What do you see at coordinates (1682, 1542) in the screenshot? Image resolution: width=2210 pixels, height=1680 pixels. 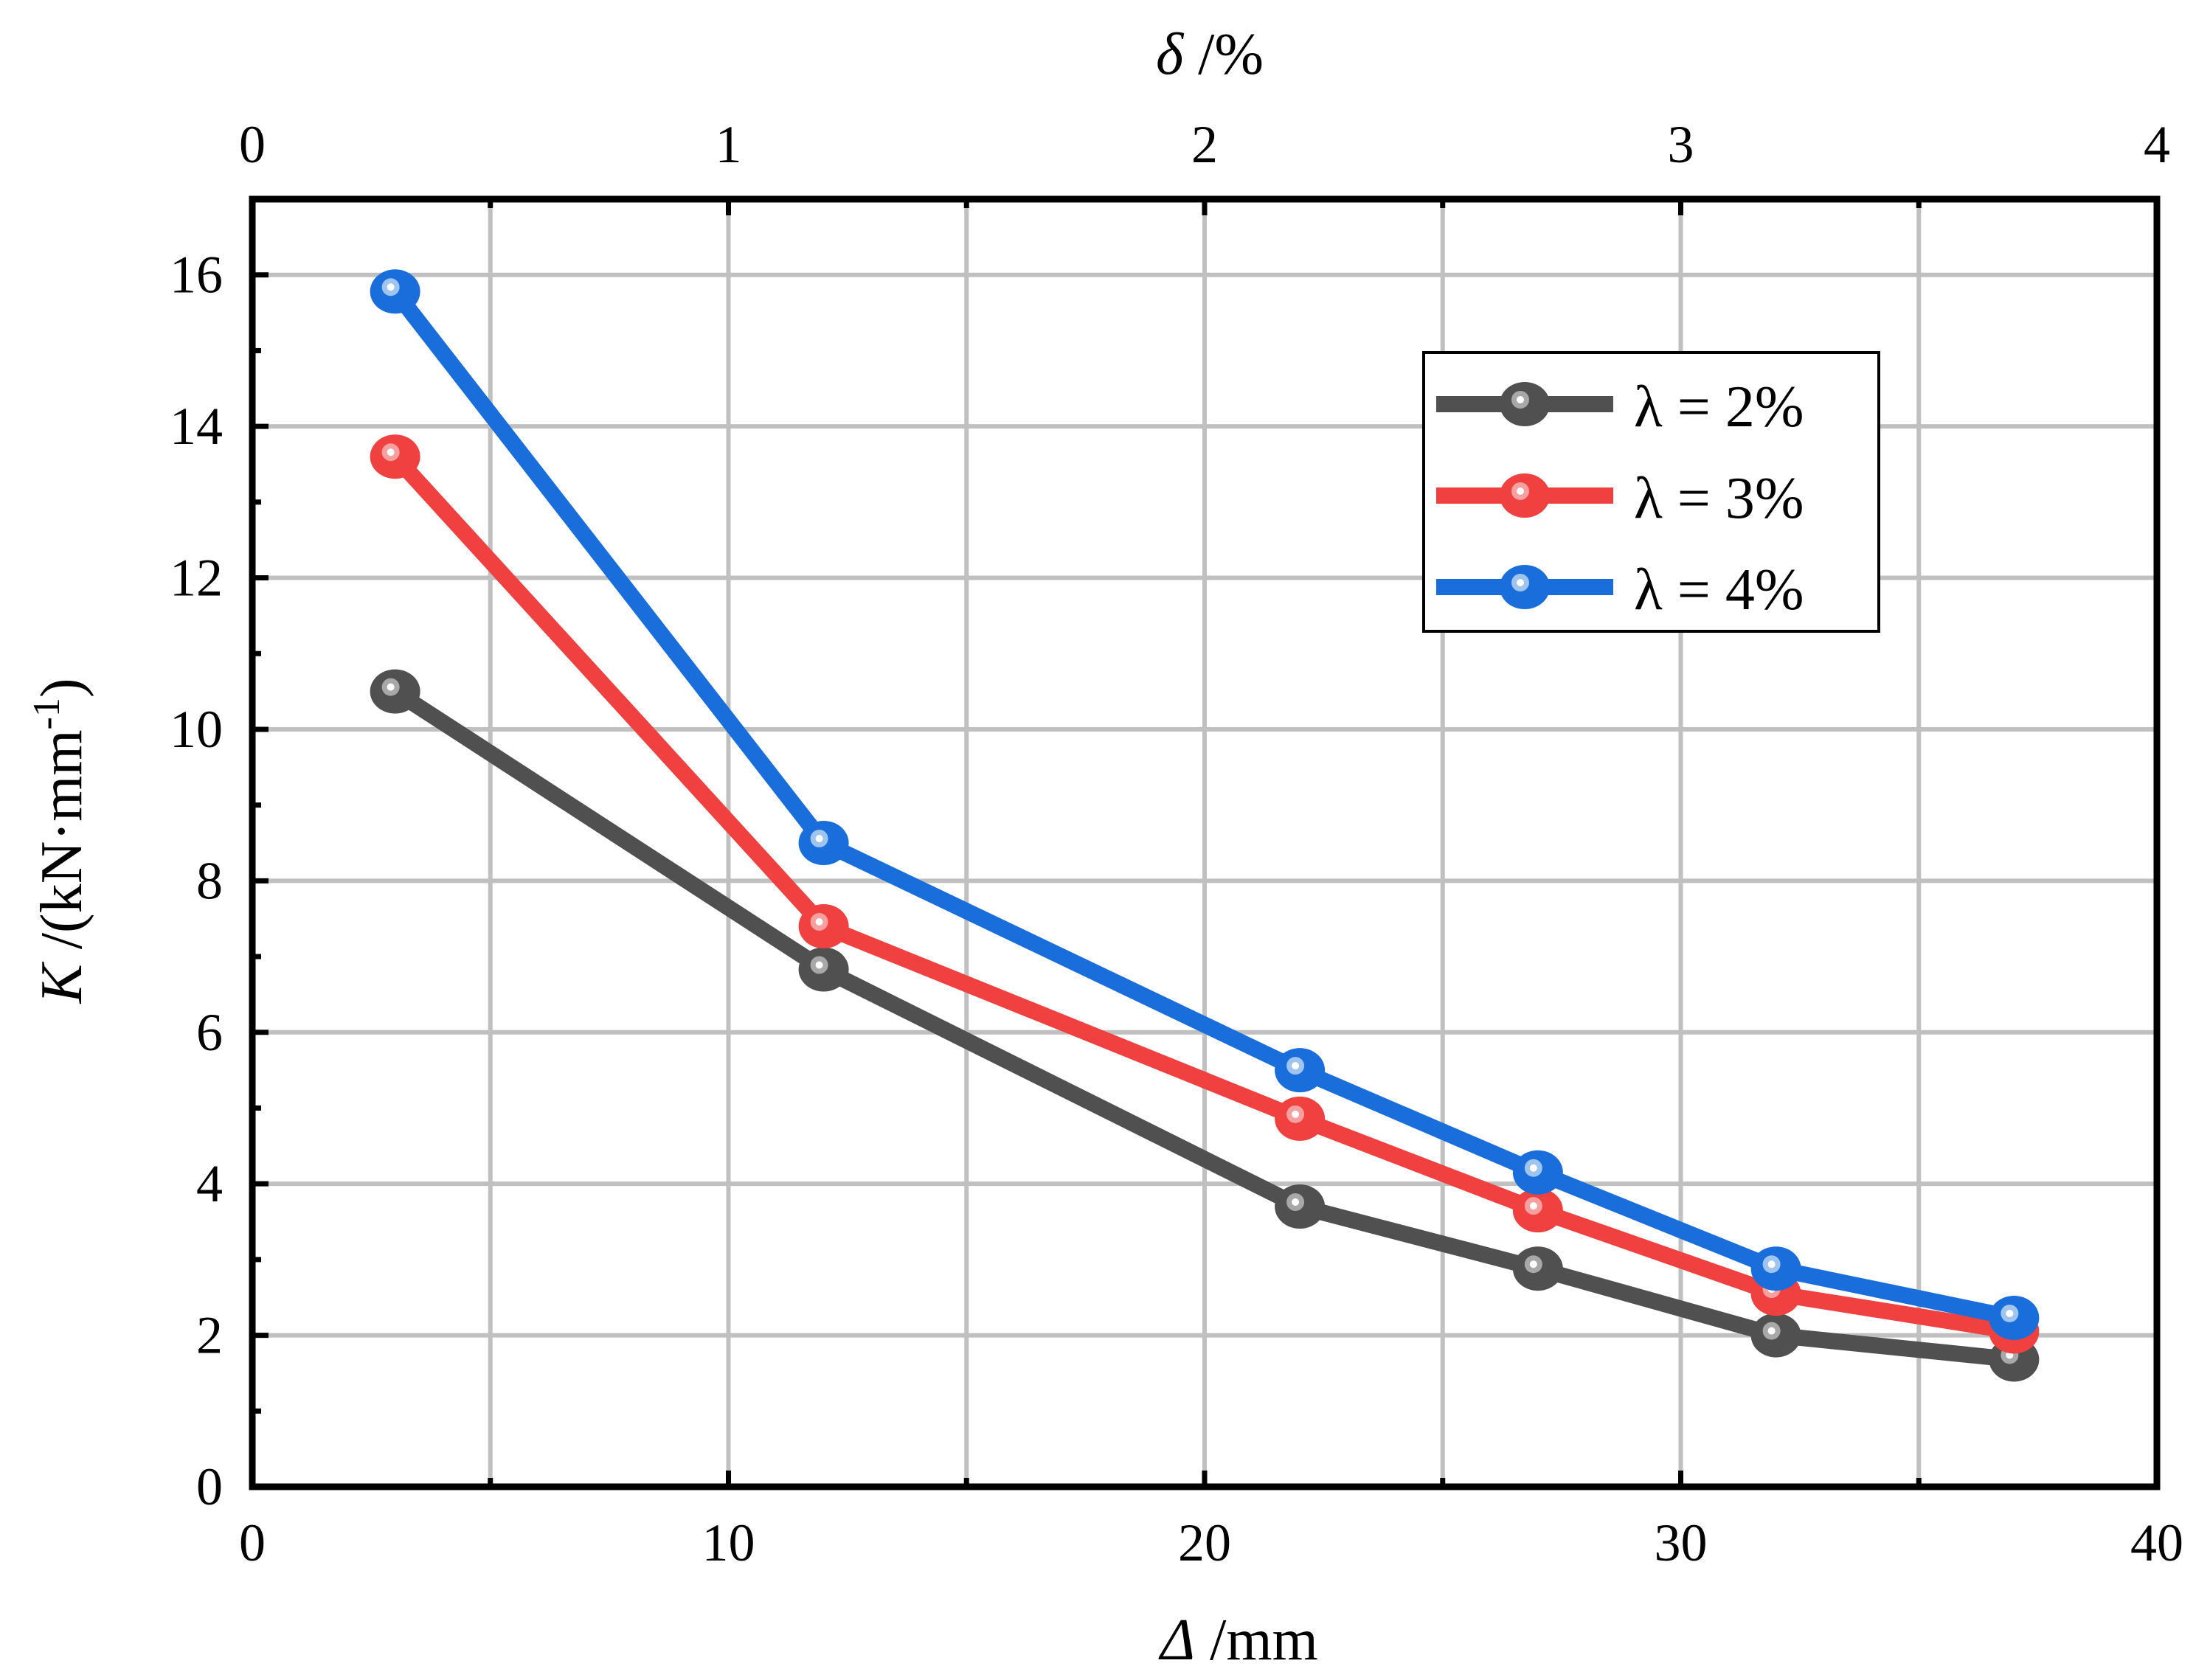 I see `x-tick-label: 30` at bounding box center [1682, 1542].